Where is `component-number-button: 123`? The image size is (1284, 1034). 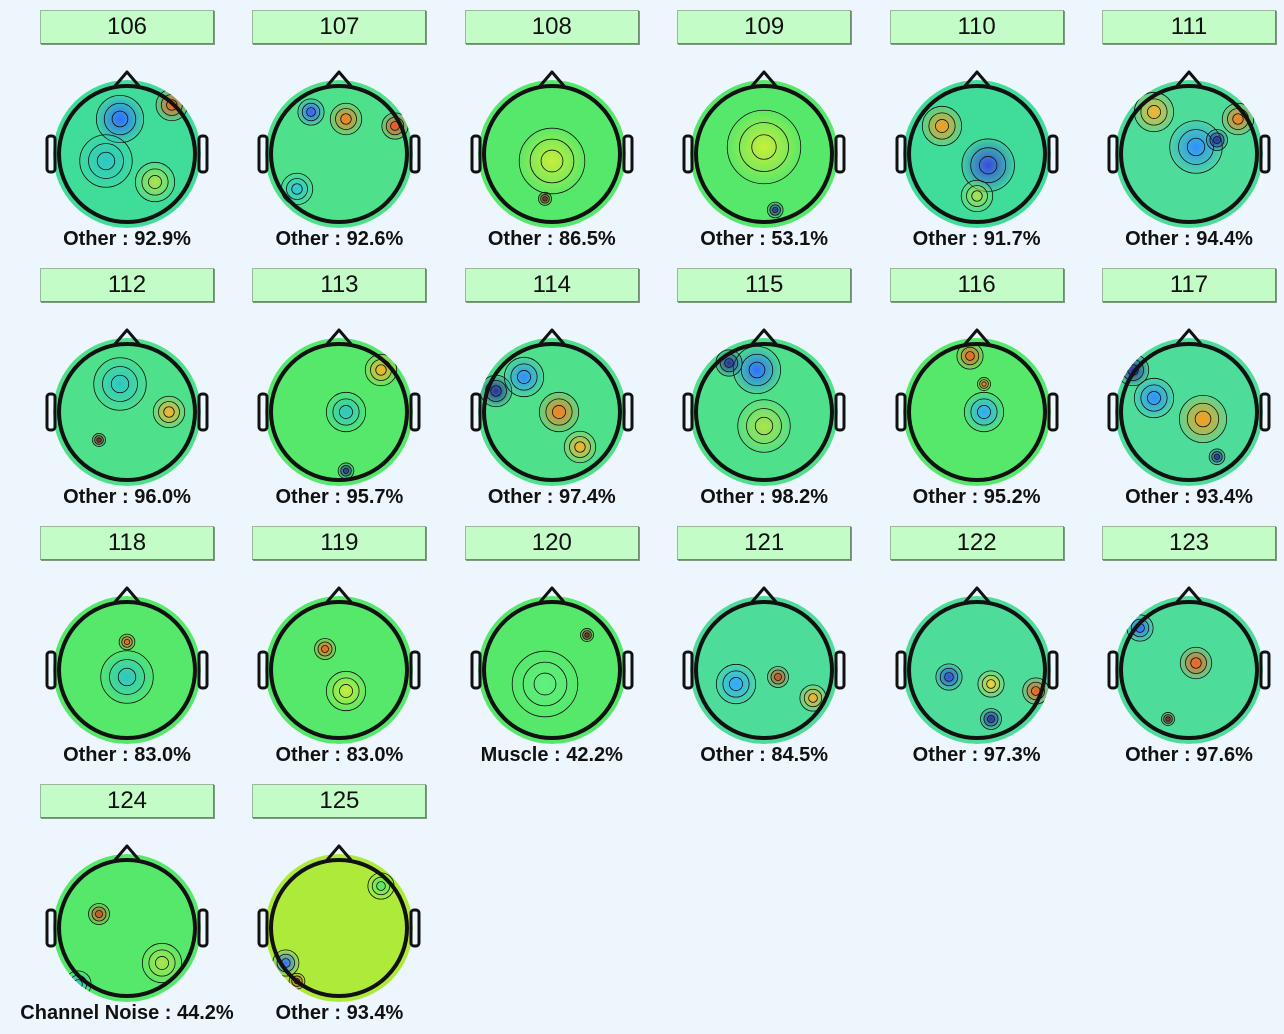
component-number-button: 123 is located at coordinates (1189, 543).